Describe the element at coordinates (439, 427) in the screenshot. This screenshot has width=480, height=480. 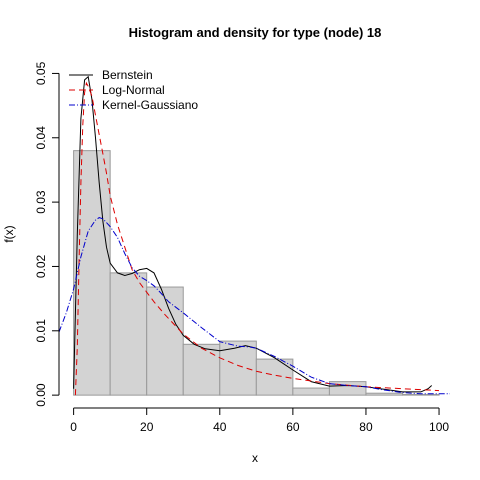
I see `x-tick-label: 100` at that location.